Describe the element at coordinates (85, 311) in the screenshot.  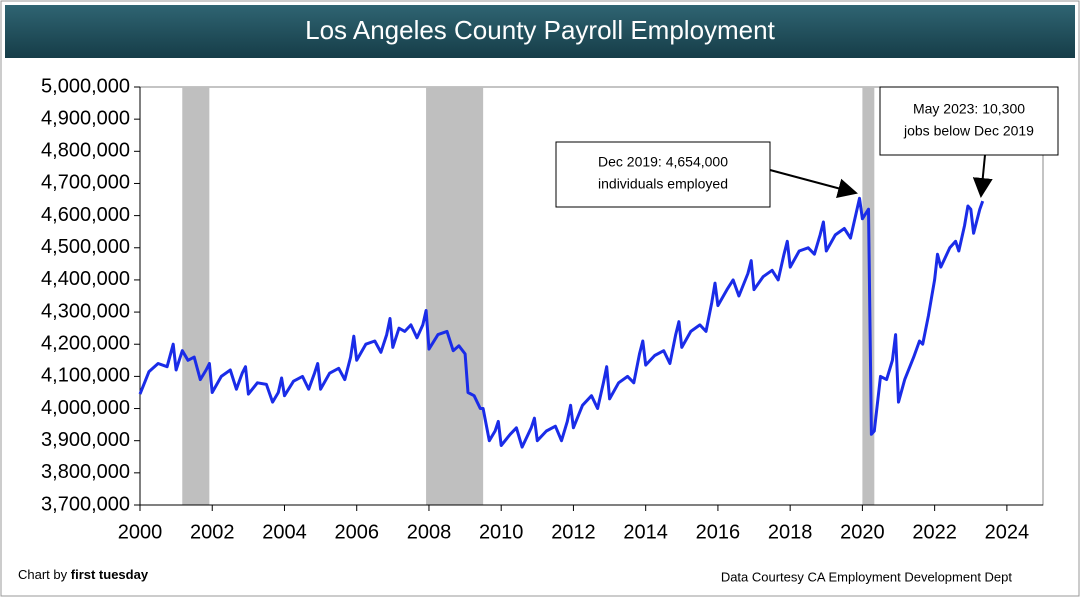
I see `y-tick-label: 4,300,000` at that location.